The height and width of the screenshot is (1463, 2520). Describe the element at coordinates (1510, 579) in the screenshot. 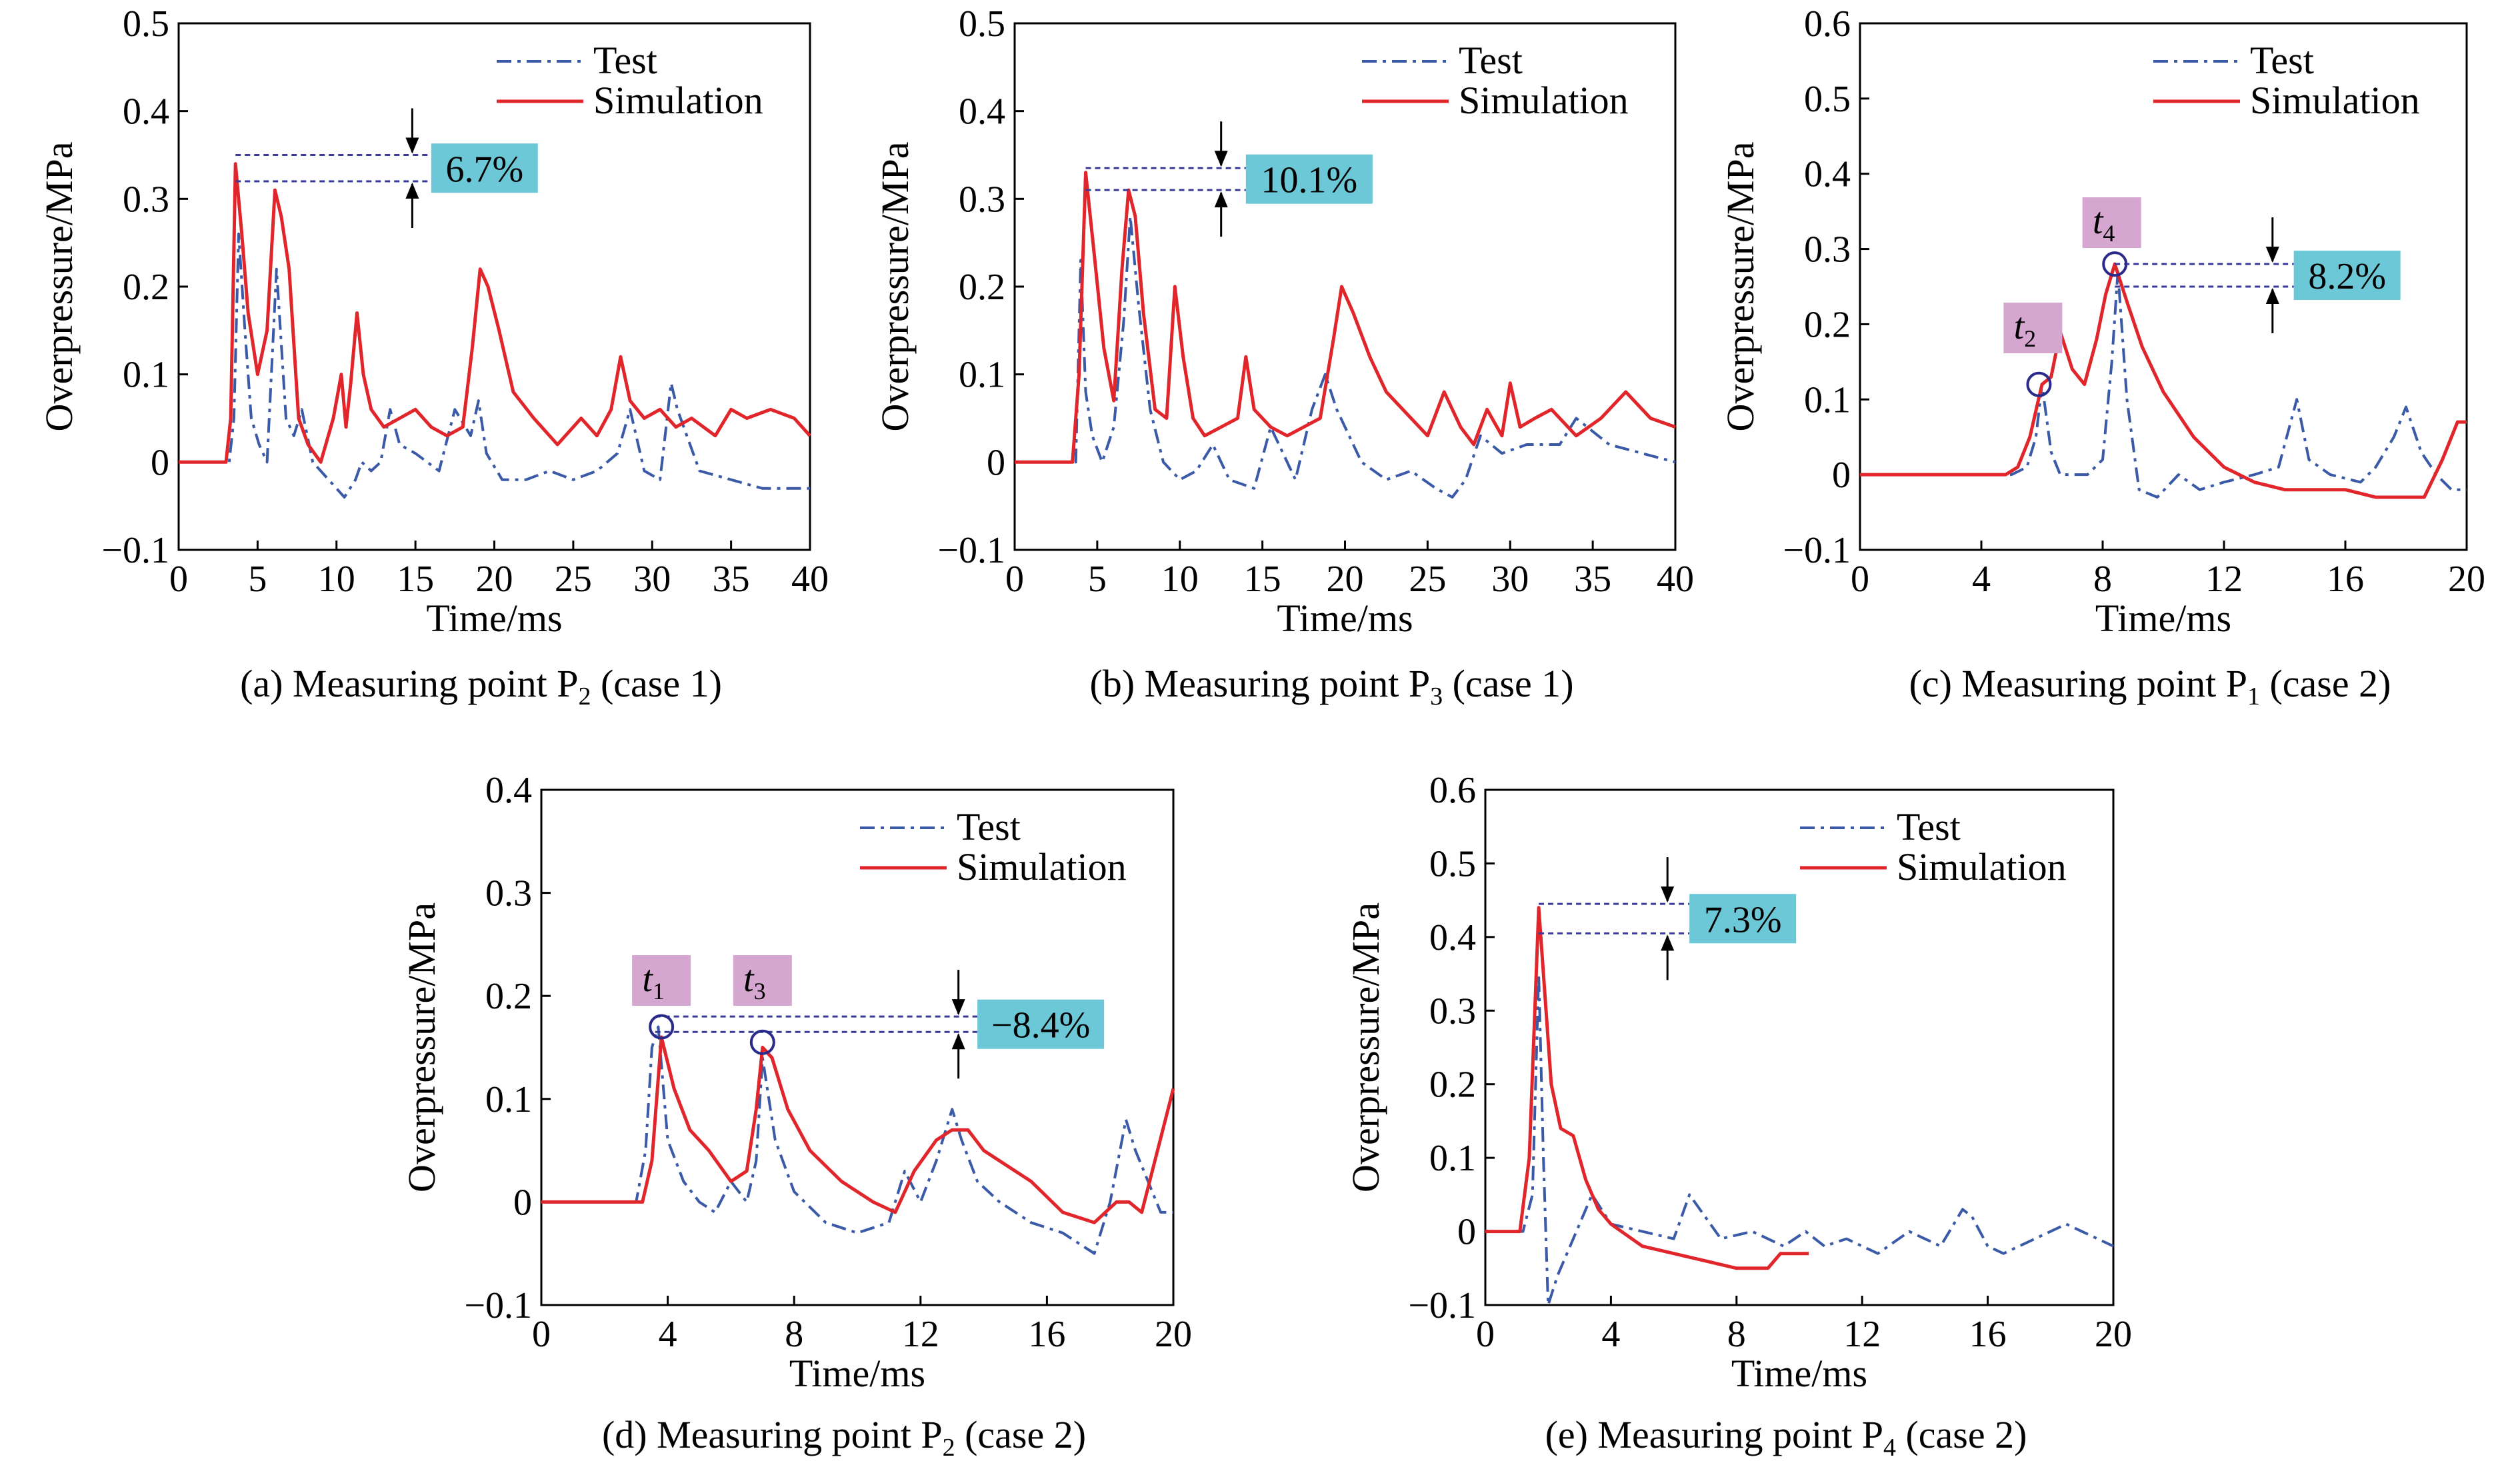

I see `x-tick-label: 30` at that location.